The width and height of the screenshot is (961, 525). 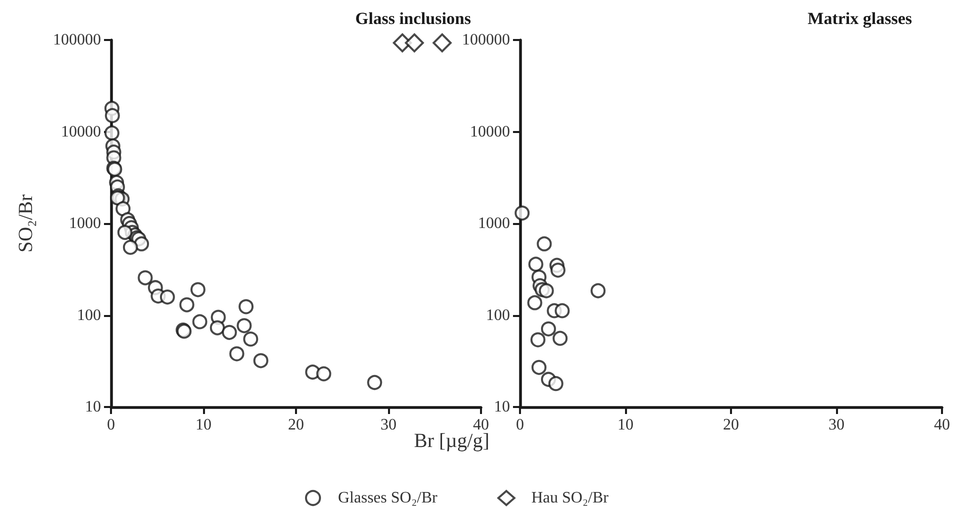 I want to click on chart-title: Matrix glasses, so click(x=860, y=18).